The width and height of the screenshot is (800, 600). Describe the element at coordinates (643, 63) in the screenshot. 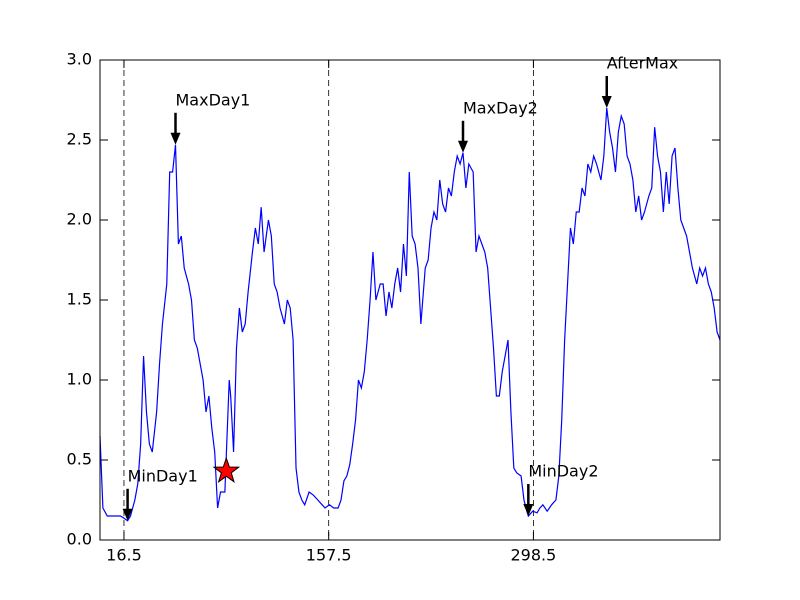

I see `annotation-label: AfterMax` at that location.